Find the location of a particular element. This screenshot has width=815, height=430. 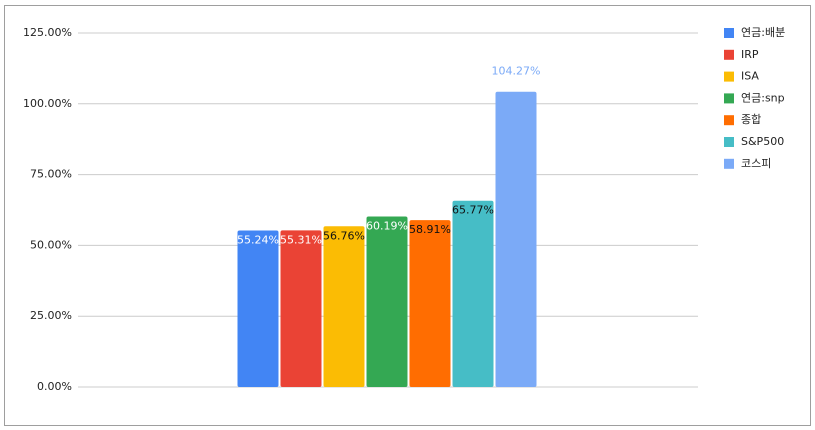

legend-label: 연금:snp is located at coordinates (763, 97).